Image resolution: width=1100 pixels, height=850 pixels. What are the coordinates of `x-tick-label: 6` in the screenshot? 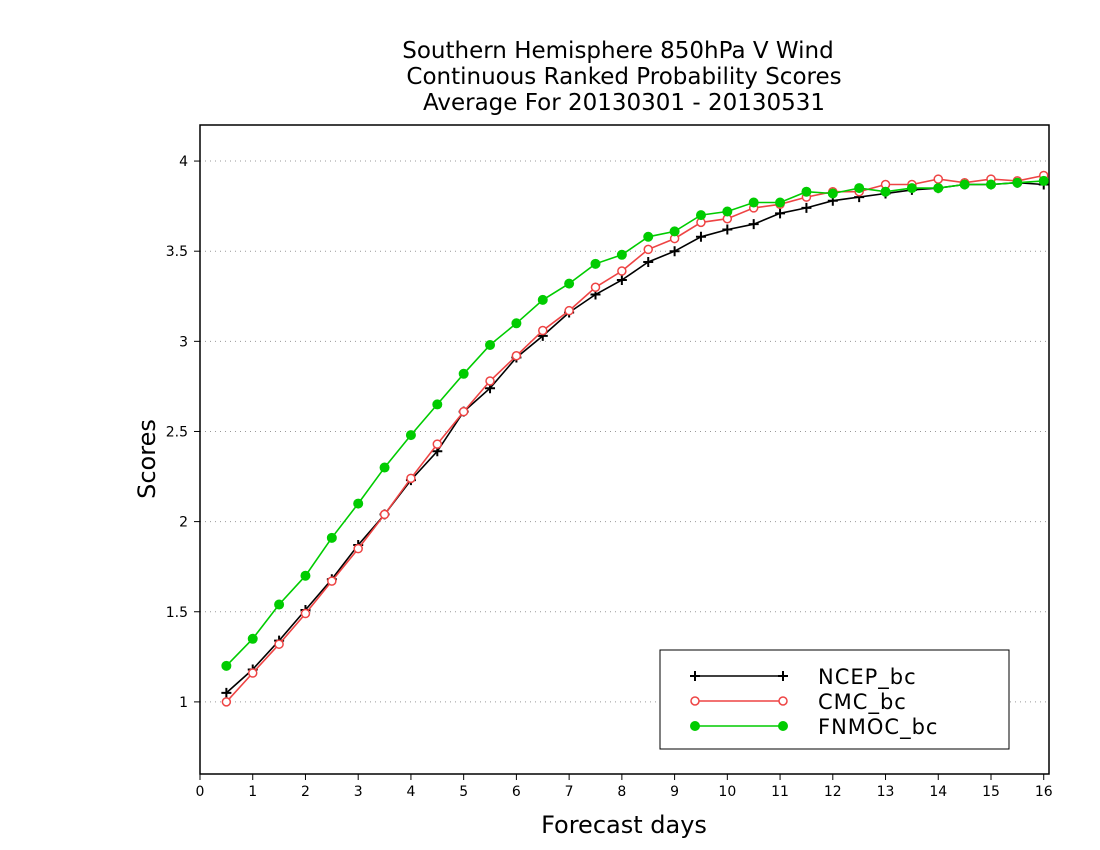 It's located at (516, 792).